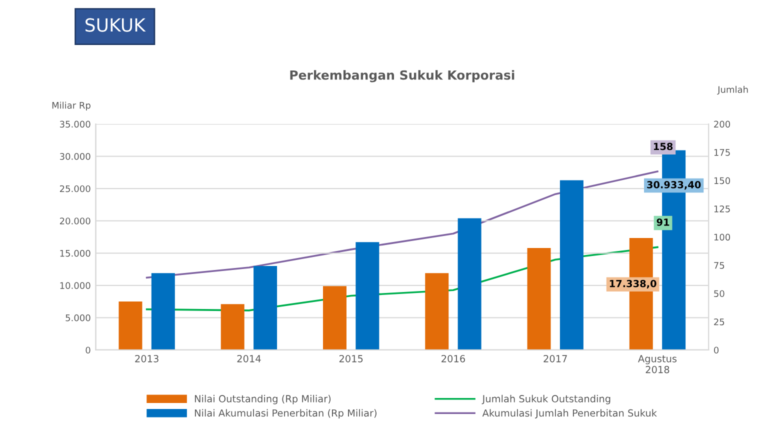  Describe the element at coordinates (722, 208) in the screenshot. I see `y2-tick-label: 125` at that location.